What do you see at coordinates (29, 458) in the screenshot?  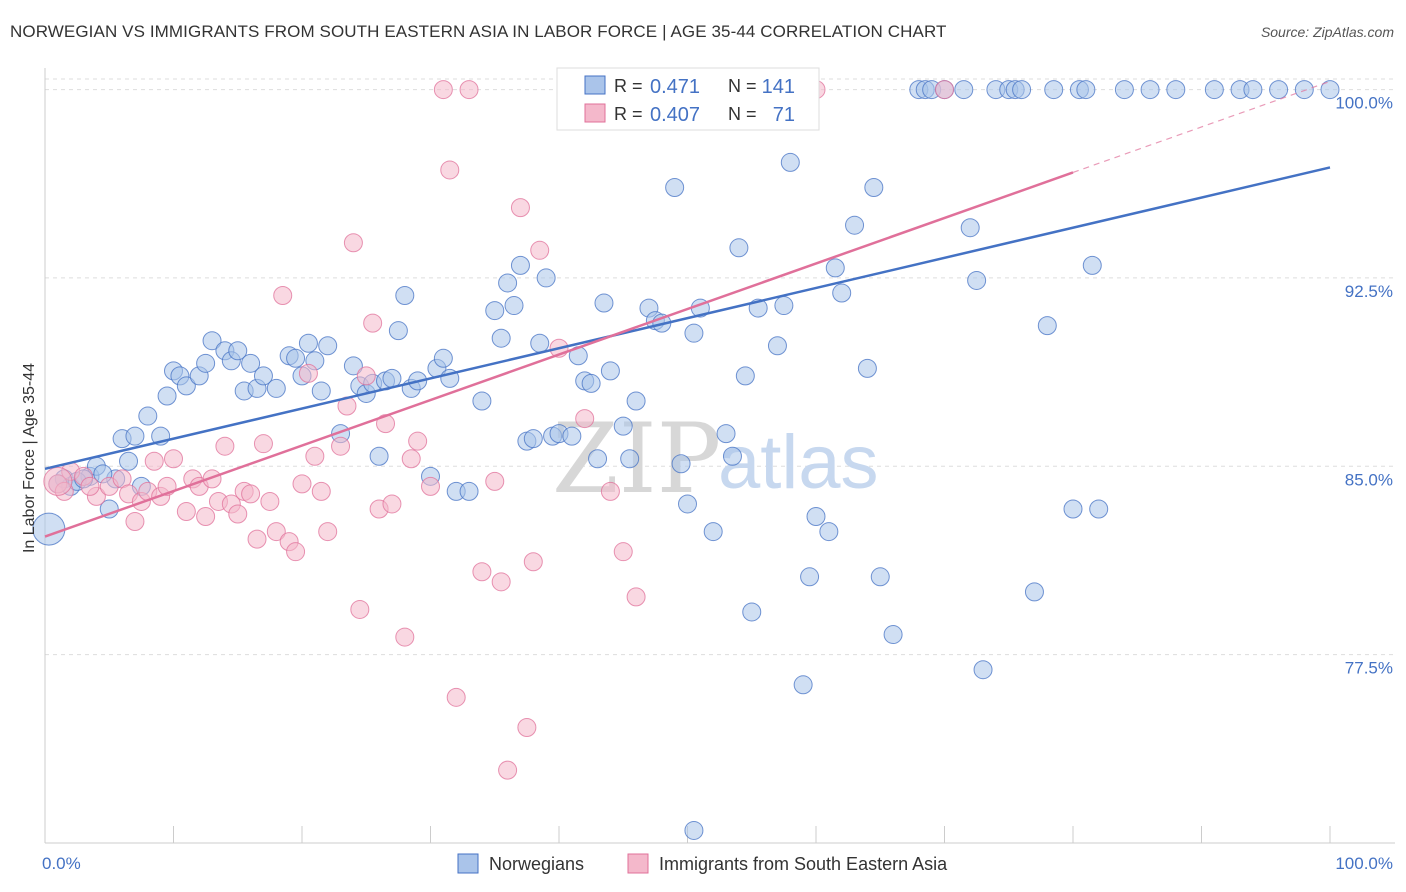 I see `y-axis-label: In Labor Force | Age 35-44` at bounding box center [29, 458].